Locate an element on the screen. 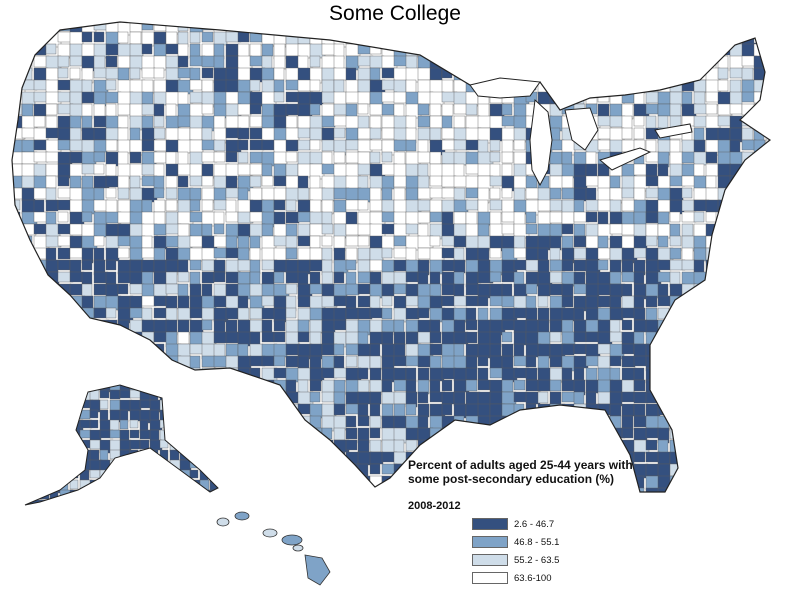 The height and width of the screenshot is (595, 790). alaska-outline is located at coordinates (121, 445).